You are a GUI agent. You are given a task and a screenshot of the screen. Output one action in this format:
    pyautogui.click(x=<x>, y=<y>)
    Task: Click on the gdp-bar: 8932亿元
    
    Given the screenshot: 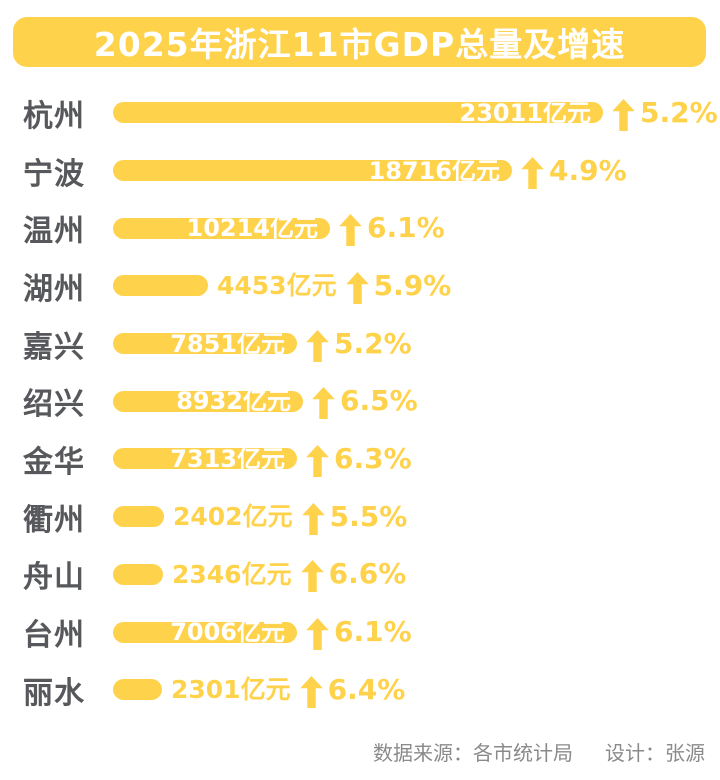 What is the action you would take?
    pyautogui.click(x=208, y=401)
    